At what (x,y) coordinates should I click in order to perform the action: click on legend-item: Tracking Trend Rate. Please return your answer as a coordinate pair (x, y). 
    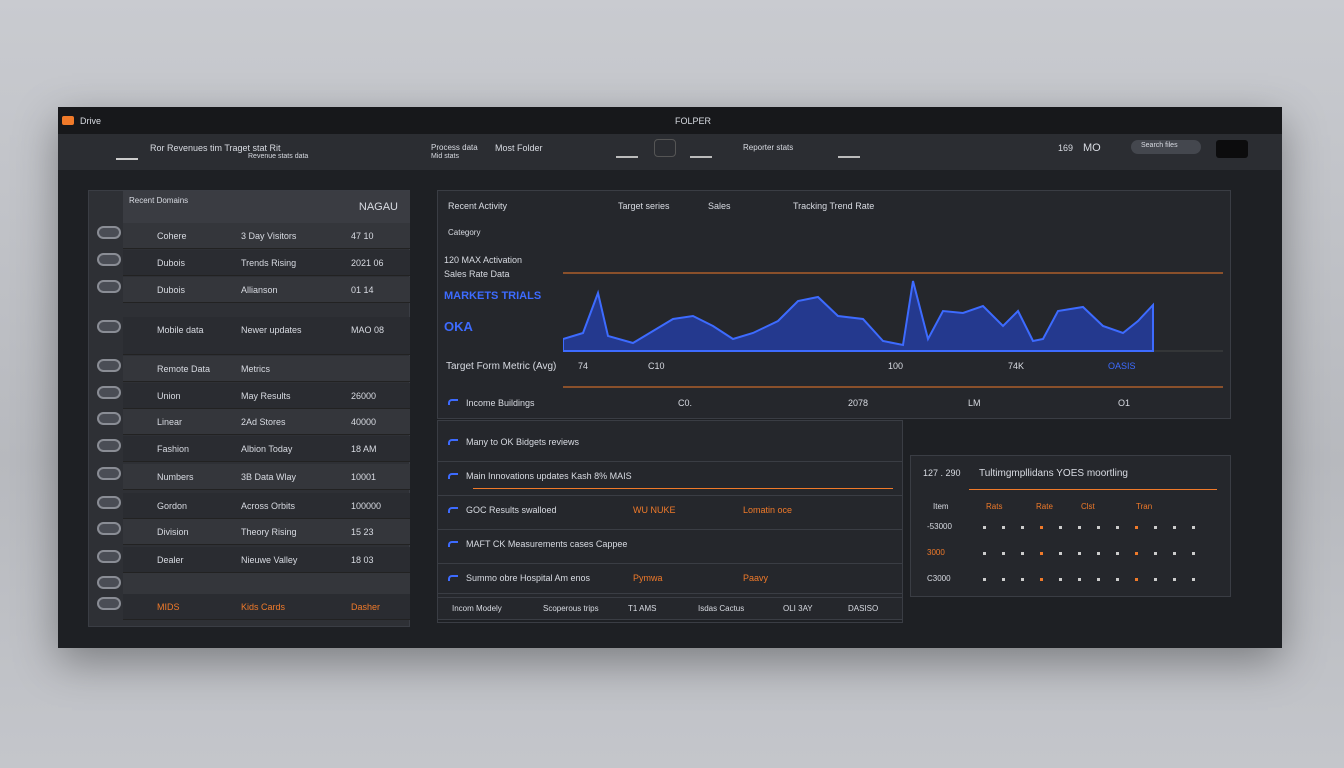
    Looking at the image, I should click on (834, 206).